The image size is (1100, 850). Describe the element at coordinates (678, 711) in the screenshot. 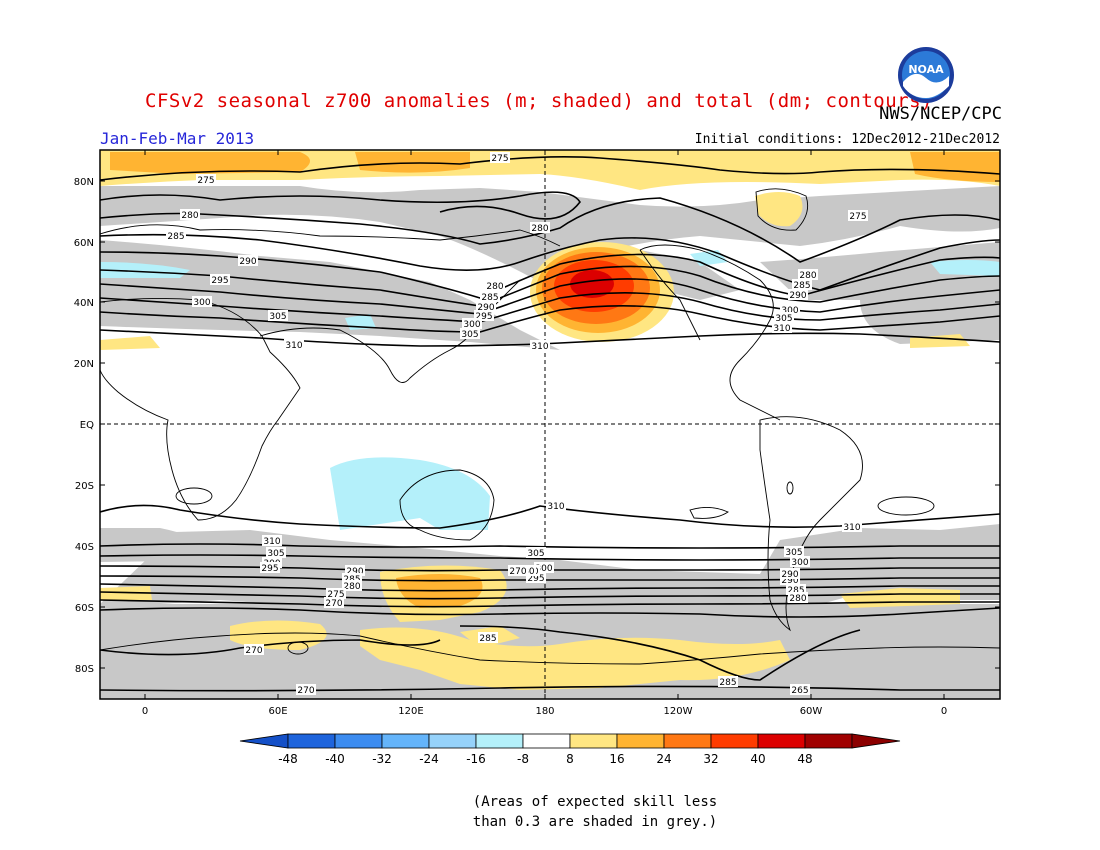

I see `lon-label: 120W` at that location.